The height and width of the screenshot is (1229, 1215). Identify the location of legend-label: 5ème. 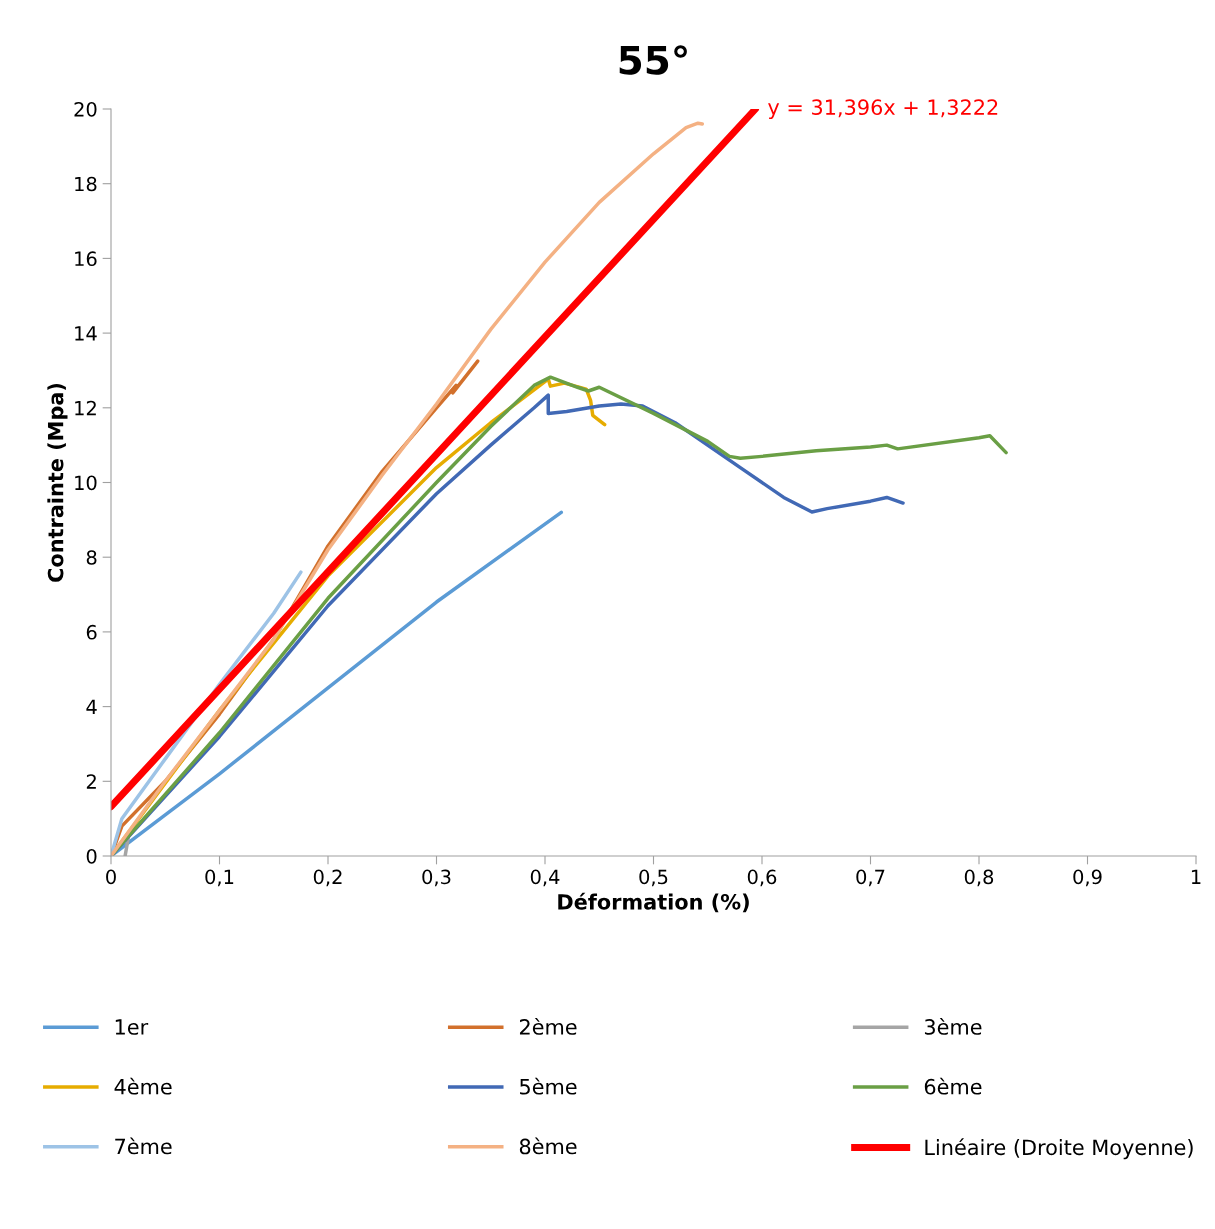
(548, 1086).